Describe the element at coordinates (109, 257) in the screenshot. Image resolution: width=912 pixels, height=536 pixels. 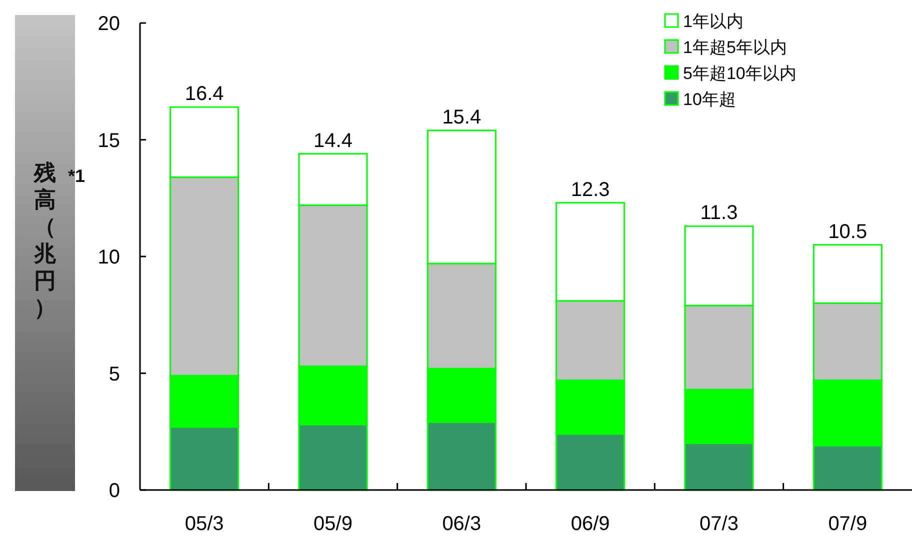
I see `y-tick-label: 10` at that location.